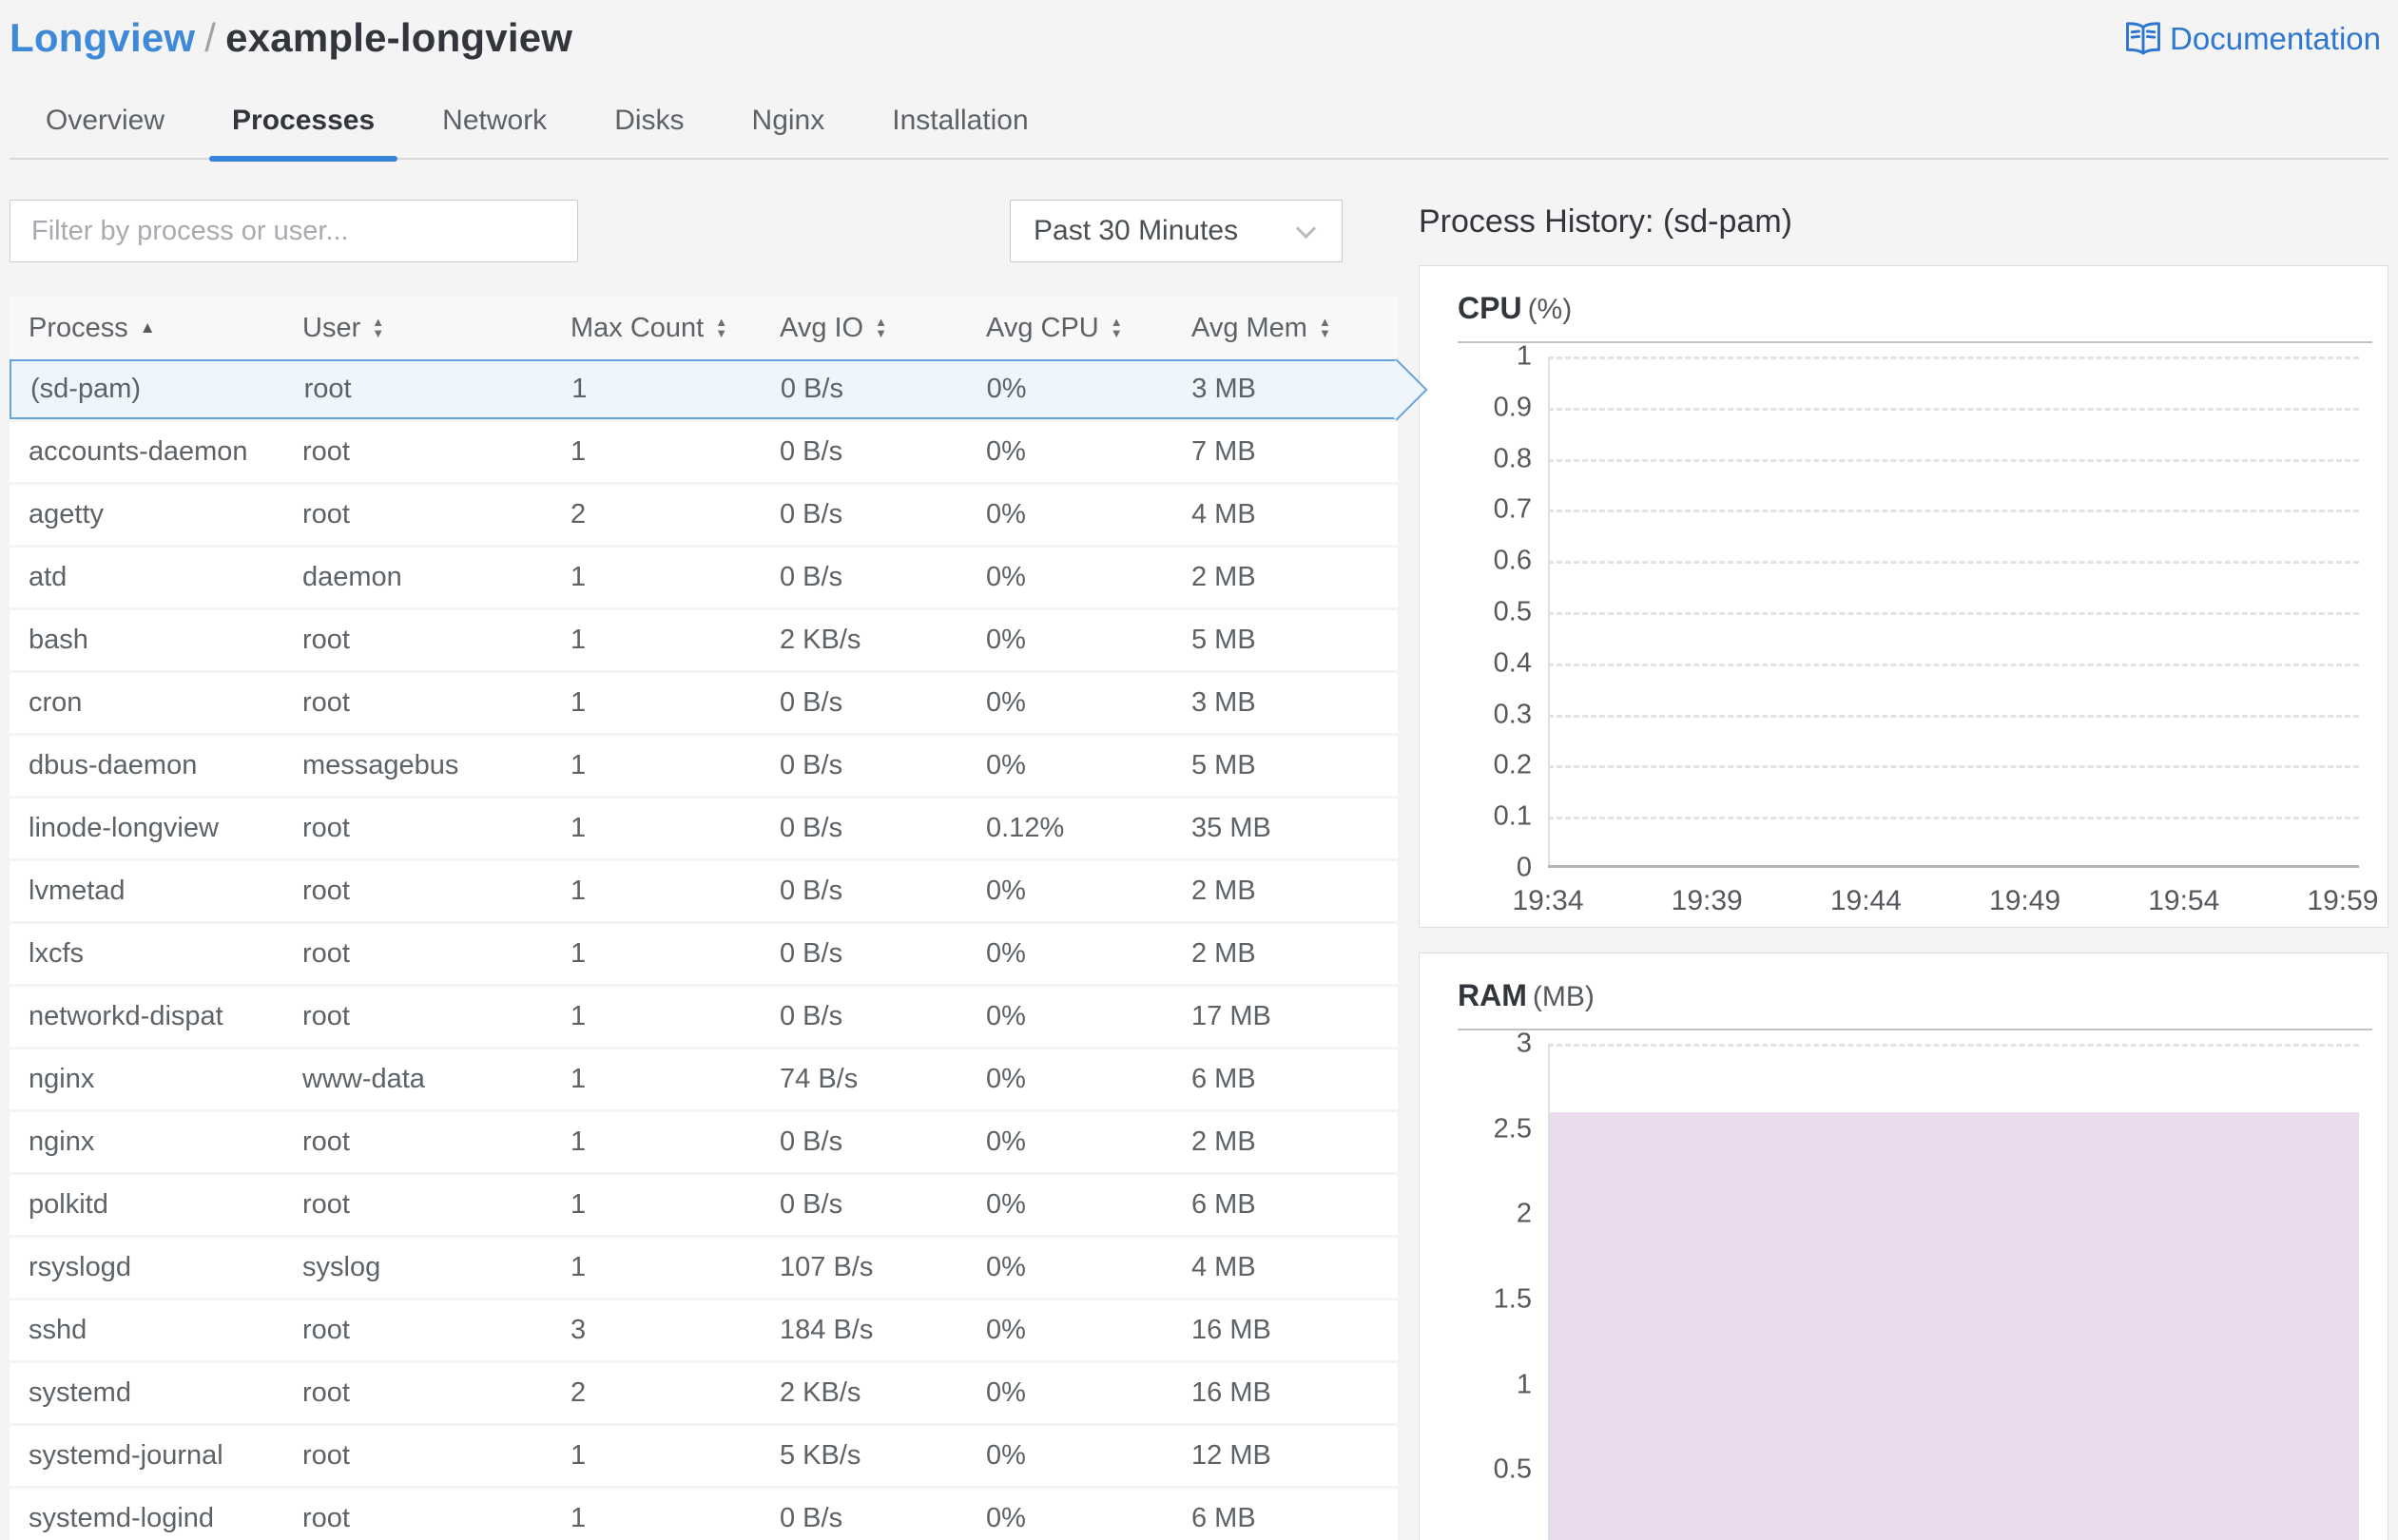  I want to click on tab-processes: Processes, so click(303, 133).